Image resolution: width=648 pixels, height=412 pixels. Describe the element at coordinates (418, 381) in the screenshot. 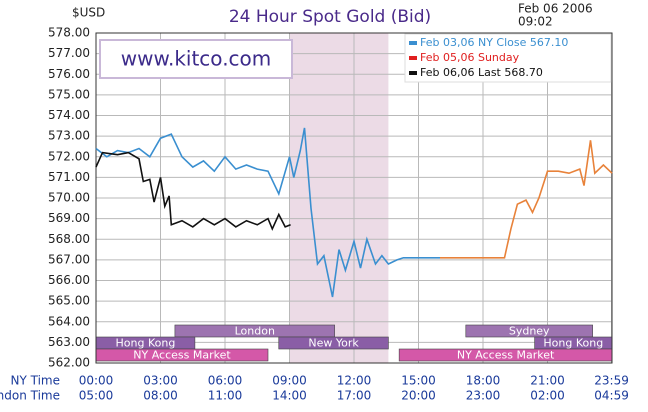

I see `x-tick-label: 15:00` at that location.